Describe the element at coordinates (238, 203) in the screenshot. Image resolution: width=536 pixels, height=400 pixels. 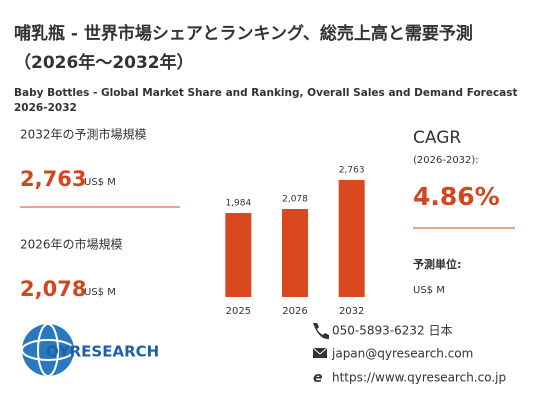
I see `value-label: 1,984` at that location.